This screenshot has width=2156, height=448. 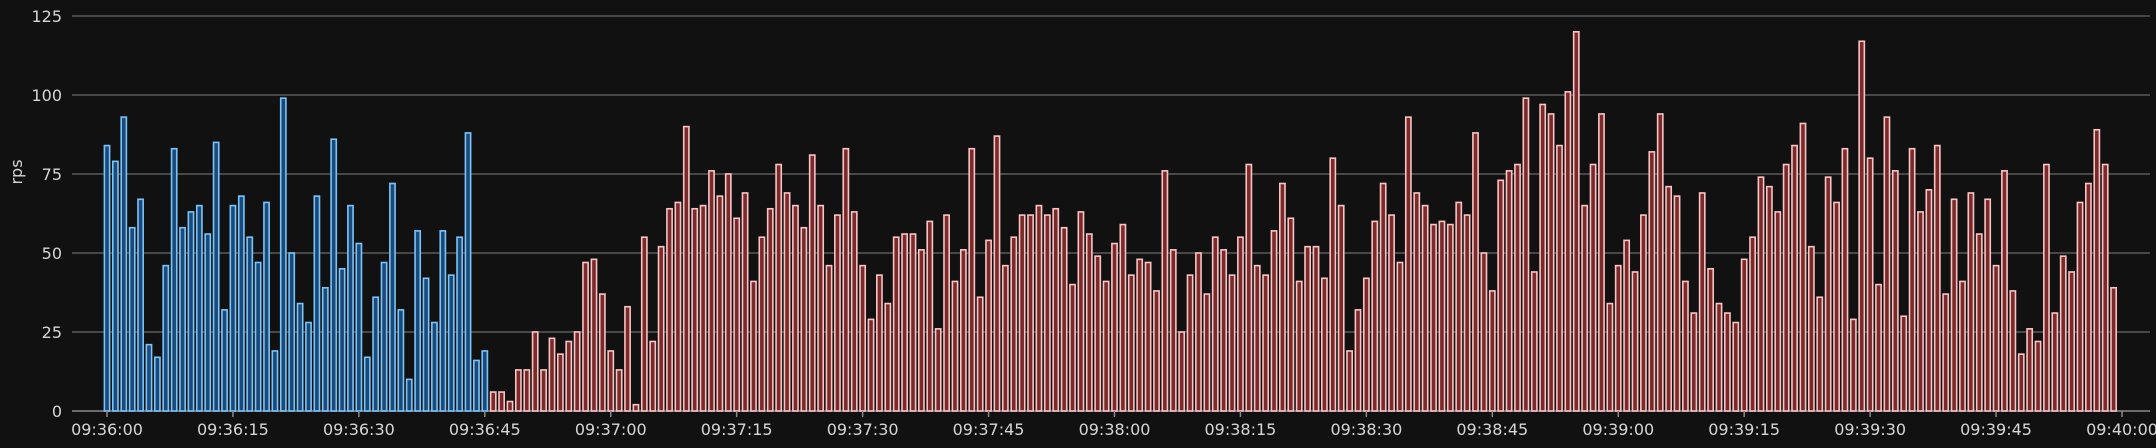 I want to click on x-tick-label: 09:36:45, so click(x=485, y=429).